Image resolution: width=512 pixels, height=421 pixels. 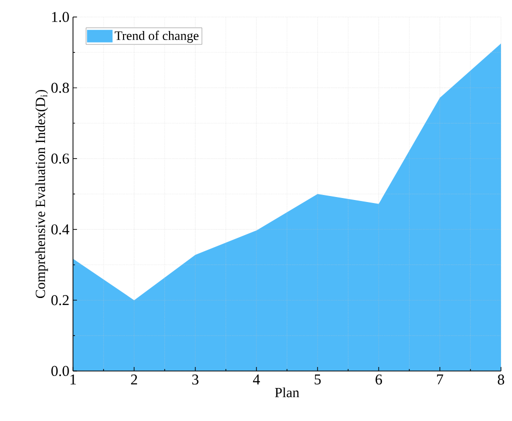 I want to click on x-tick-label: 6, so click(x=379, y=379).